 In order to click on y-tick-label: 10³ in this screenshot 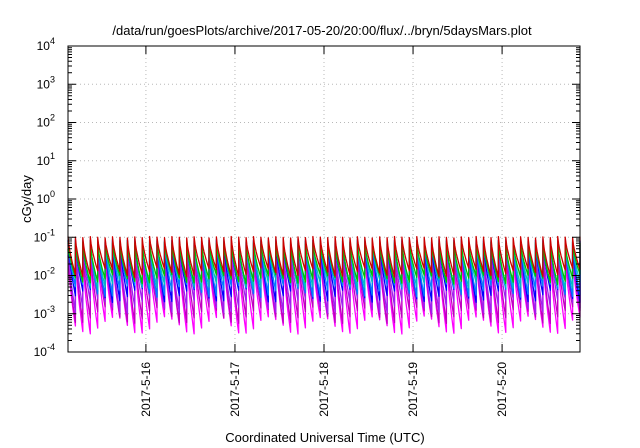, I will do `click(46, 82)`.